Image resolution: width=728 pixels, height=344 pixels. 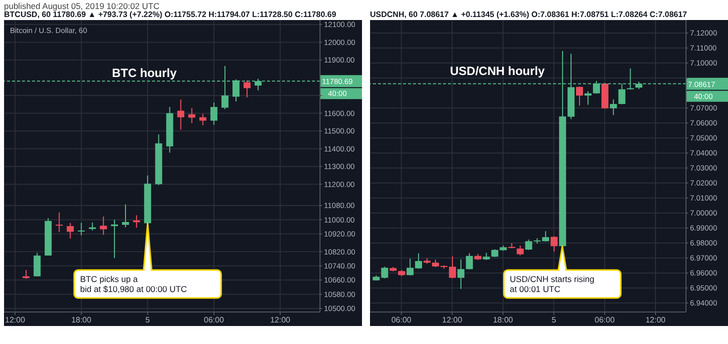 What do you see at coordinates (133, 284) in the screenshot?
I see `annotation: BTC picks up a bid at $10,980 at 00:00 UTC` at bounding box center [133, 284].